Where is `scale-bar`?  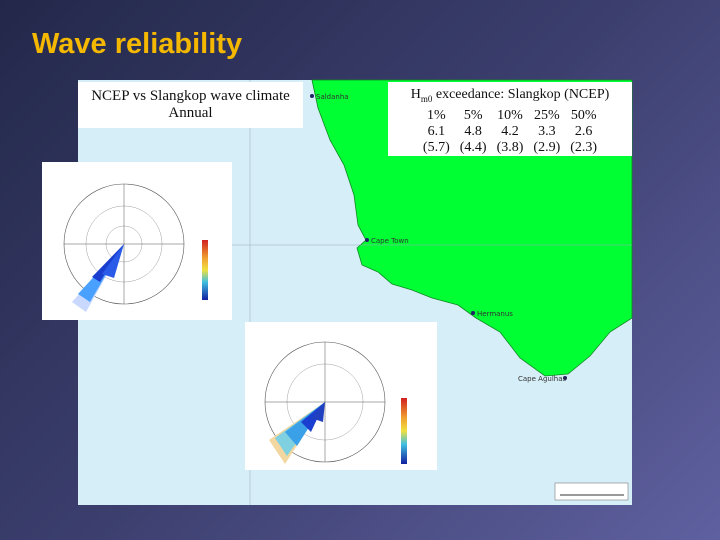 scale-bar is located at coordinates (591, 491).